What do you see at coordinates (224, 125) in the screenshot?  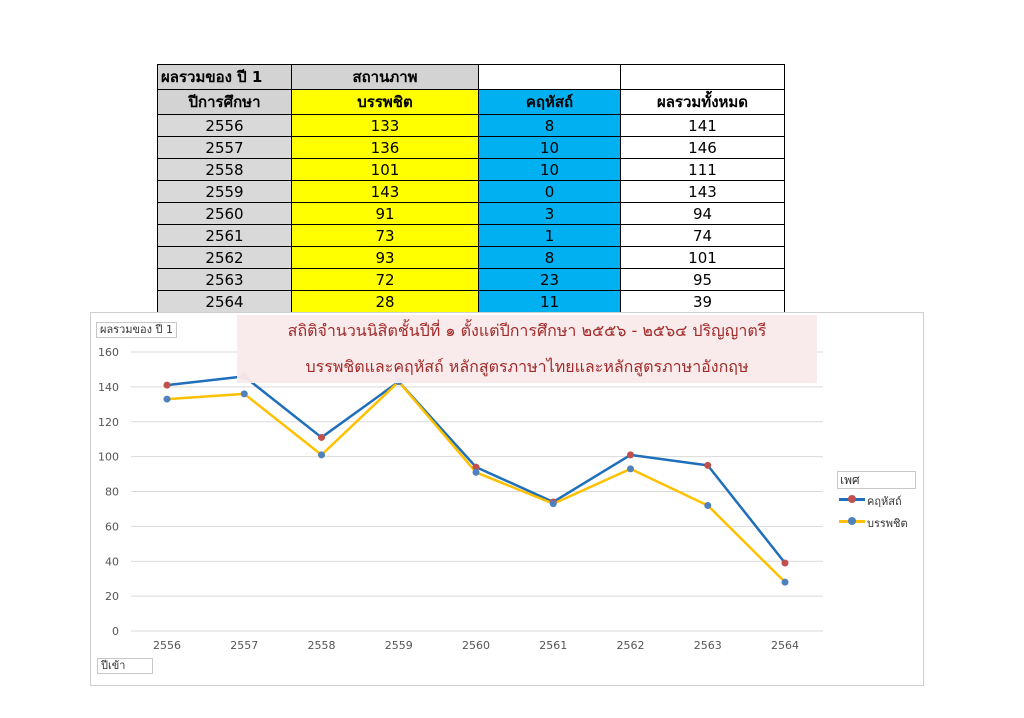 I see `year-cell: 2556` at bounding box center [224, 125].